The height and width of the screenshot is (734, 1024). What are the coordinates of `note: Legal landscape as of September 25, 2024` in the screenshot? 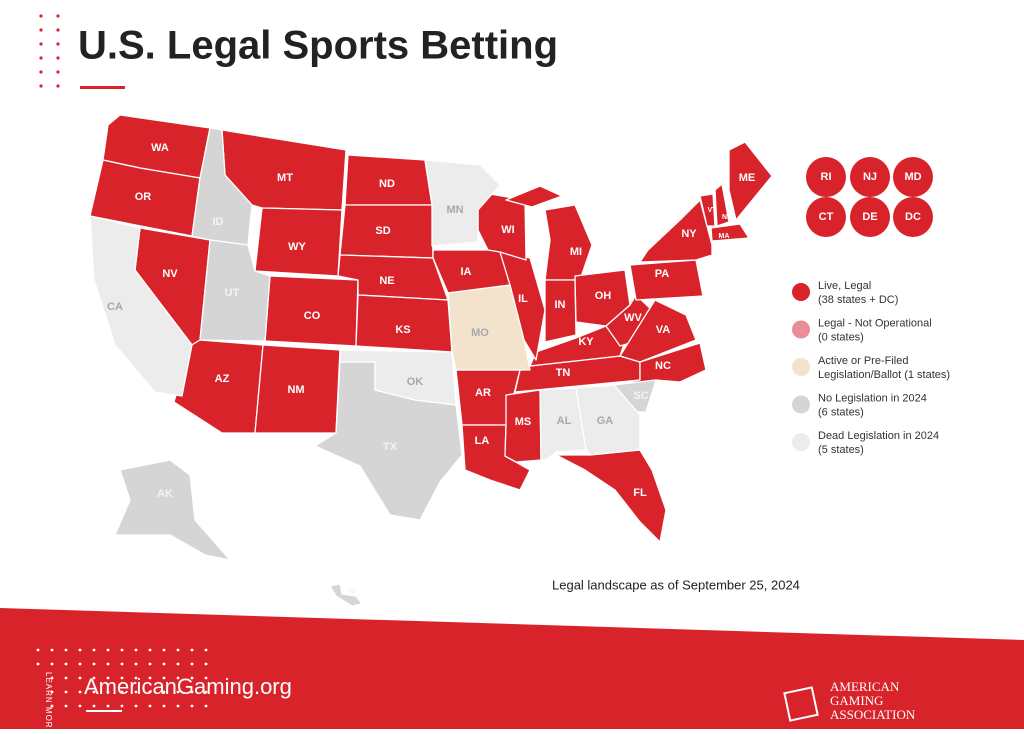 It's located at (676, 584).